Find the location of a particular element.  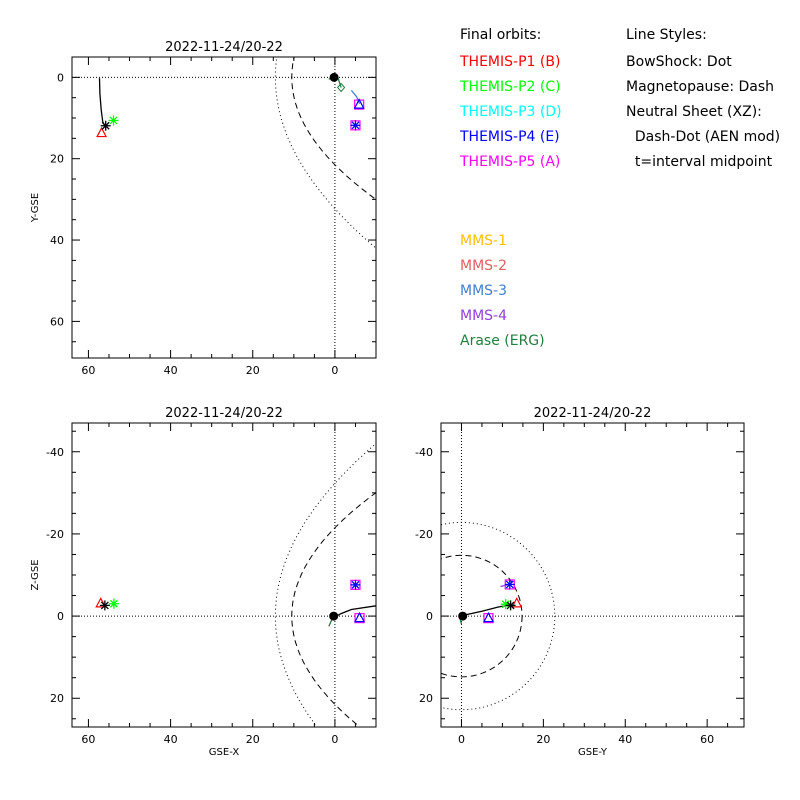

legend-line-style-3: Dash-Dot (AEN mod) is located at coordinates (703, 137).